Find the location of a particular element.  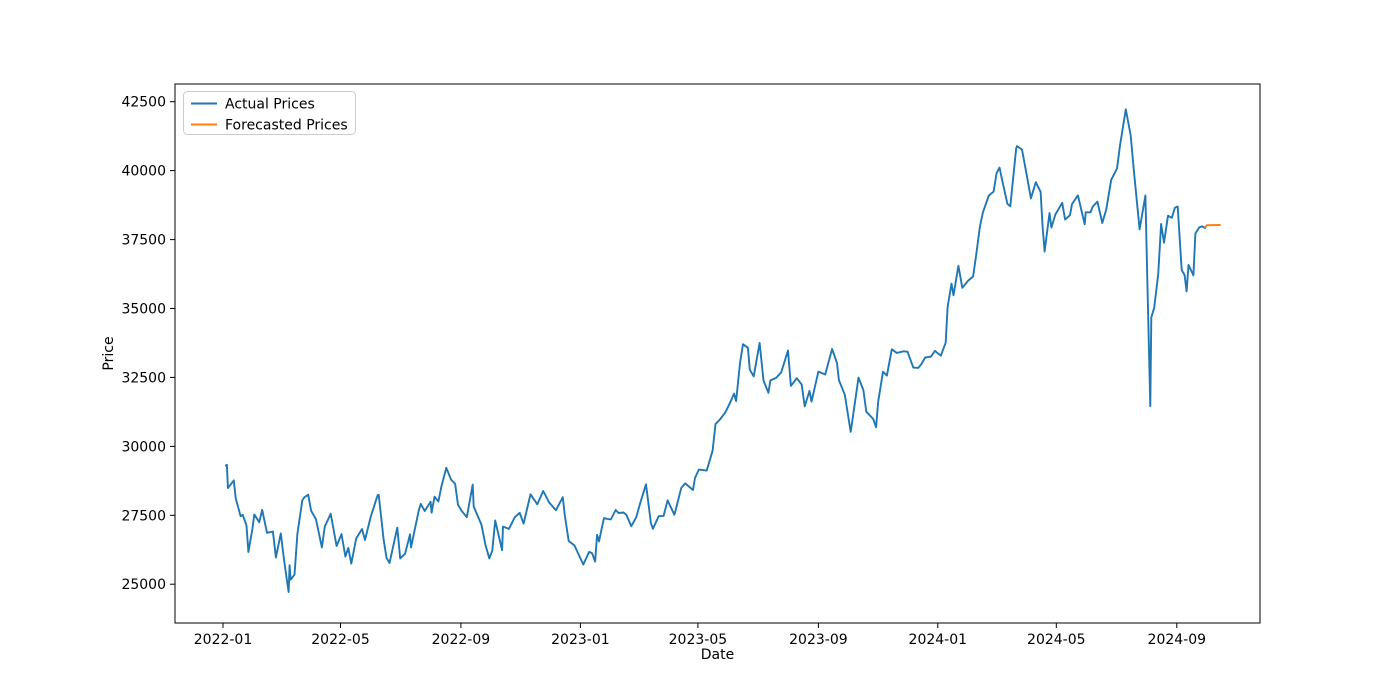

legend: Actual Prices Forecasted Prices is located at coordinates (269, 113).